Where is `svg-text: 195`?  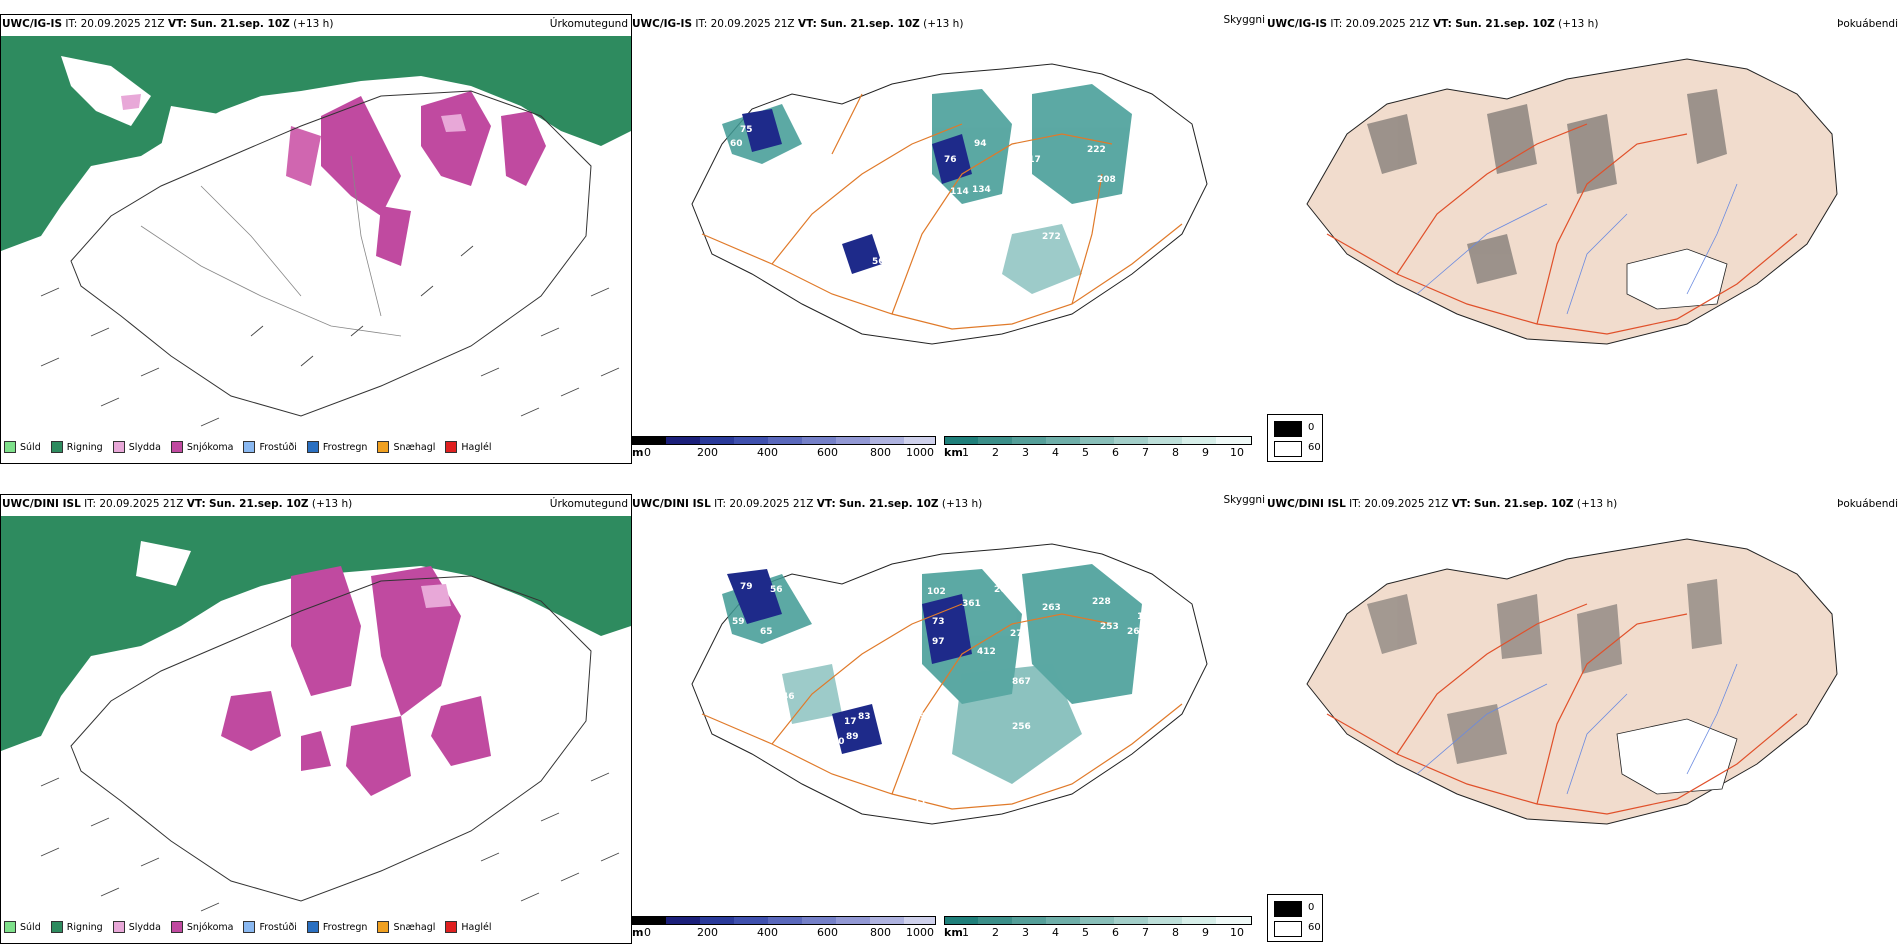
svg-text: 195 is located at coordinates (1026, 192).